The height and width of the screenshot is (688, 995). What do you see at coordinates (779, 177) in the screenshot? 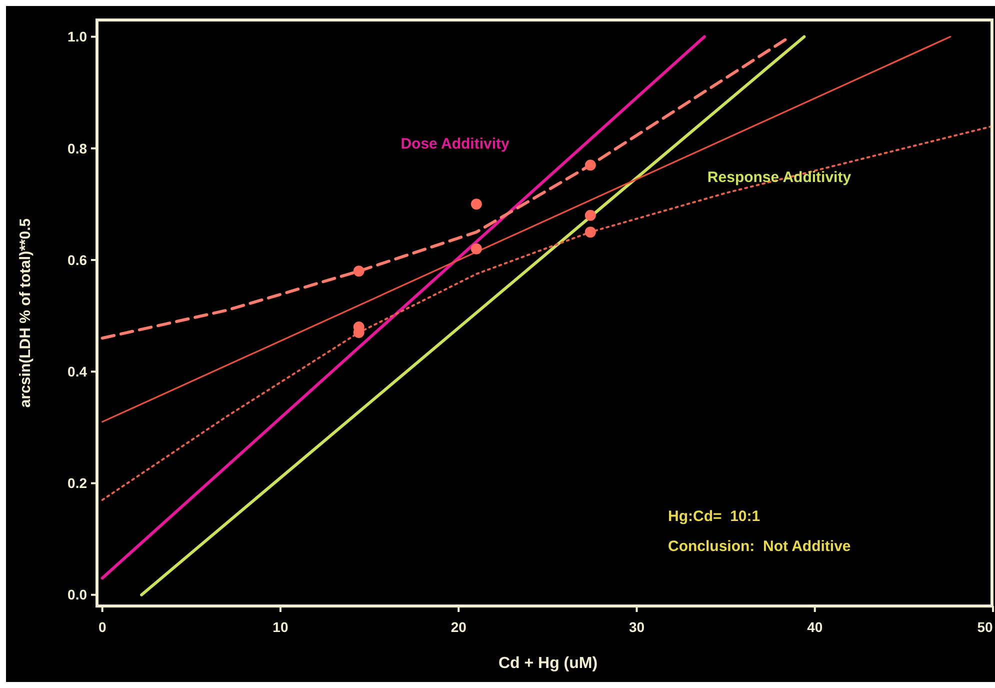
I see `text: Response Additivity` at bounding box center [779, 177].